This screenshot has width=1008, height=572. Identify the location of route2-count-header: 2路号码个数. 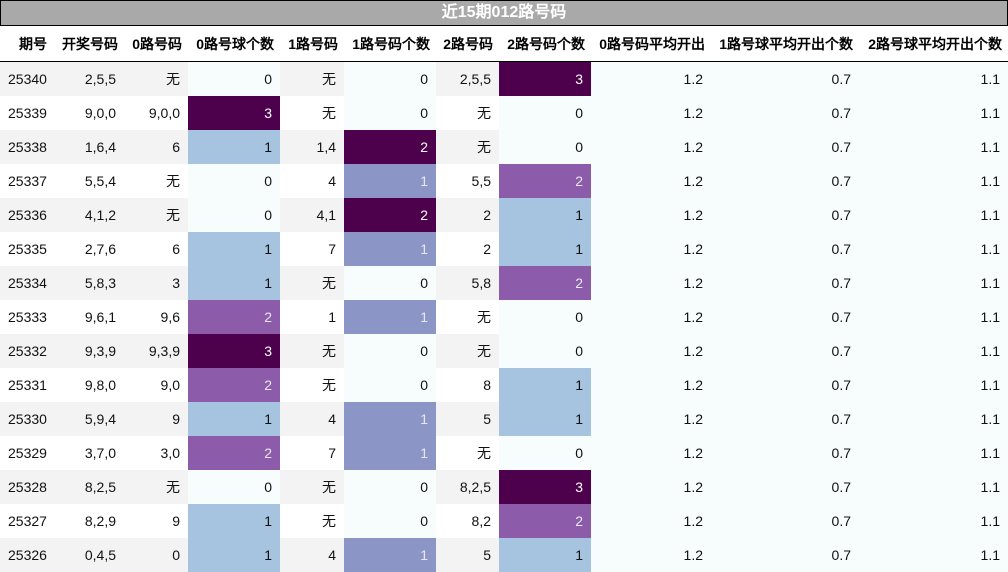
(545, 44).